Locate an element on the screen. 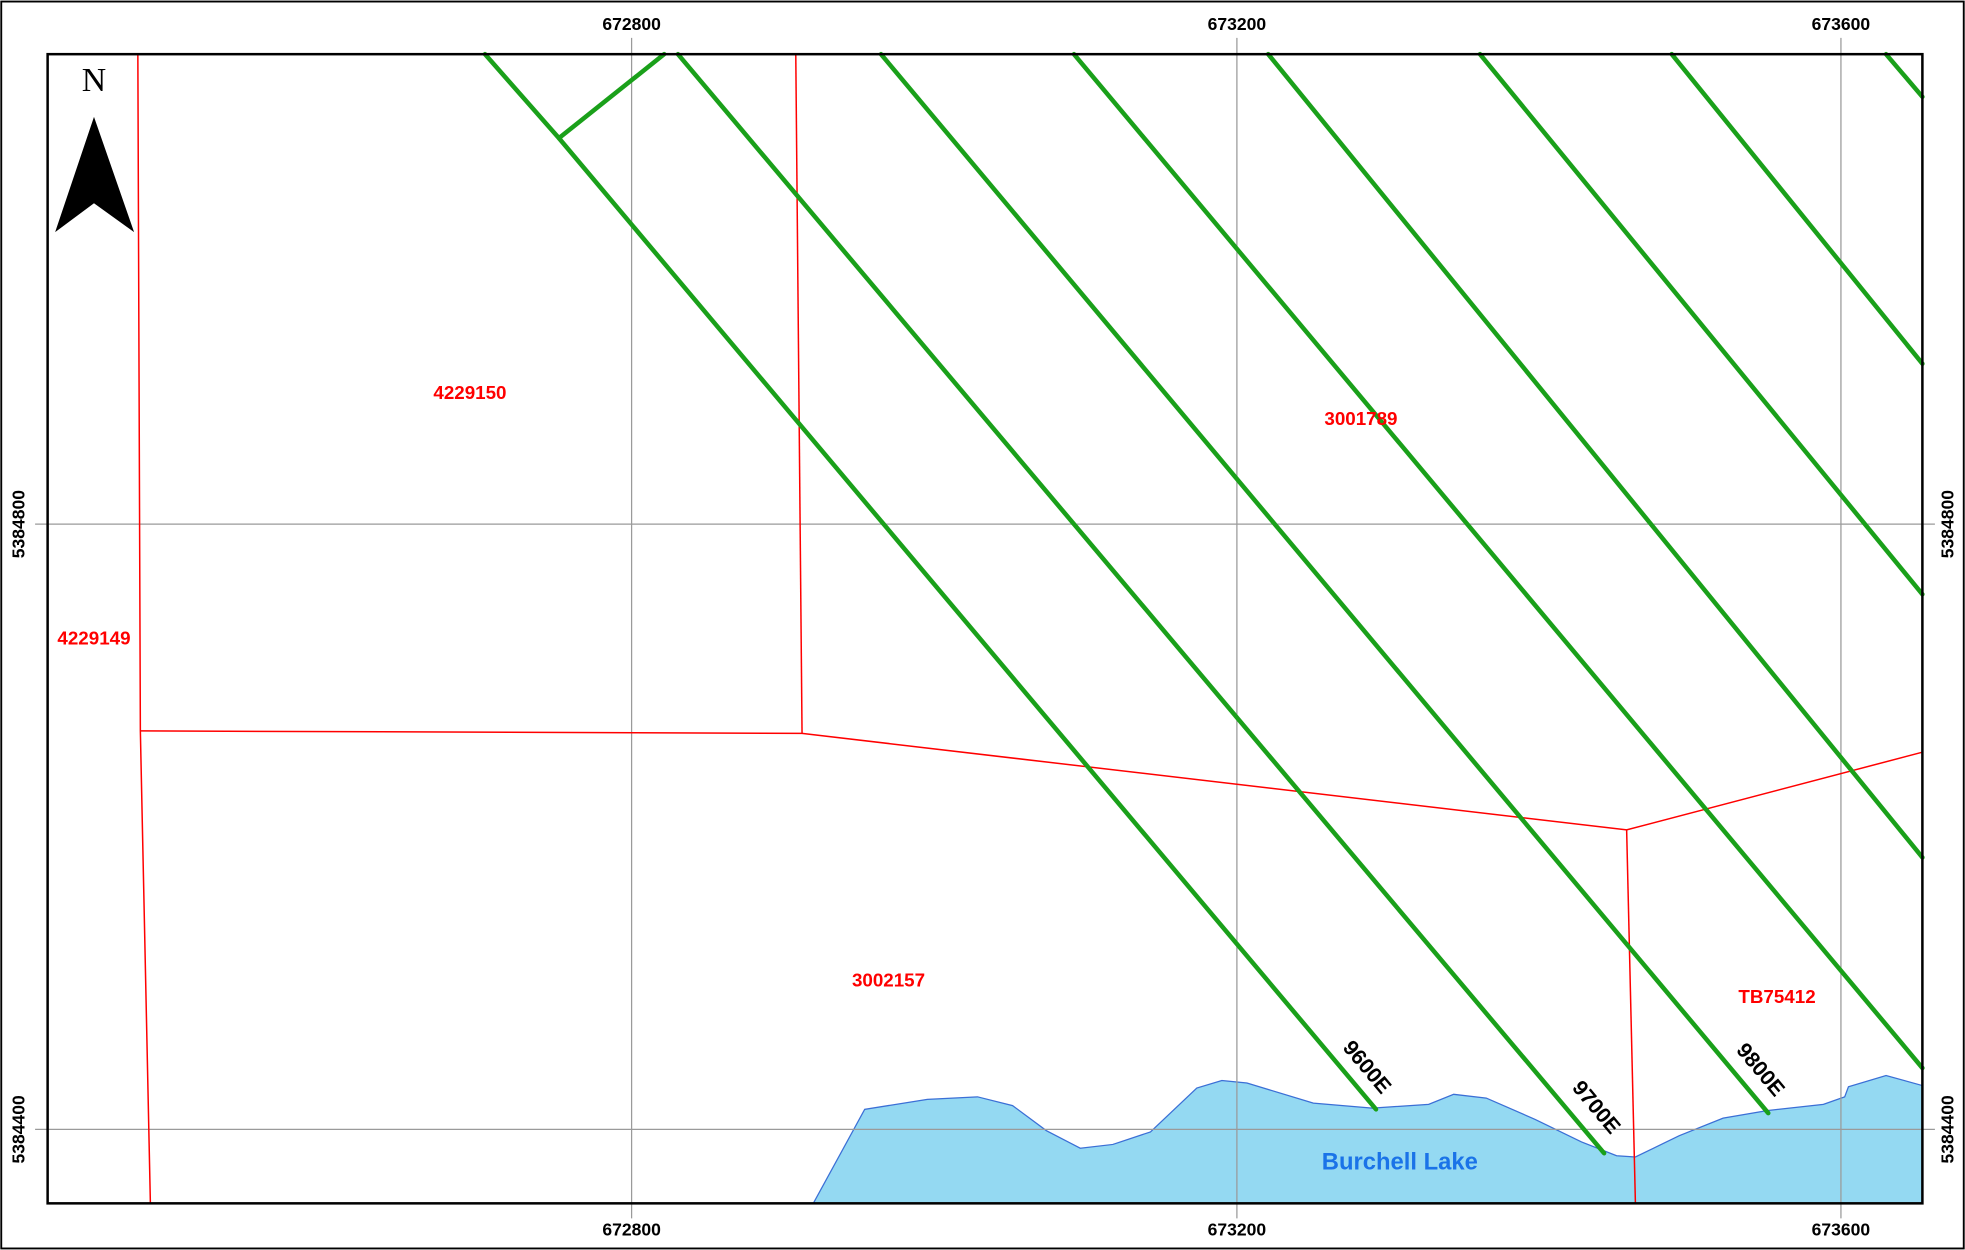 Image resolution: width=1965 pixels, height=1250 pixels. claim-label: 4229149 is located at coordinates (93, 637).